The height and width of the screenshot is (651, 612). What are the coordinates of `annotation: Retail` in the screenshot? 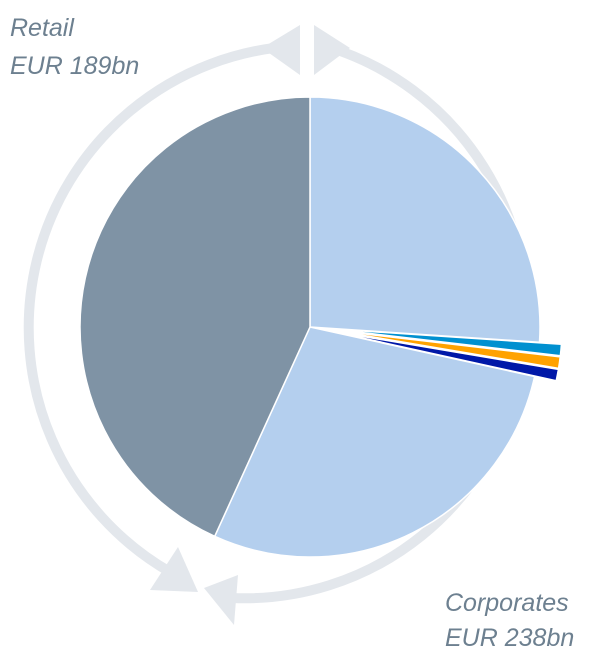 It's located at (42, 28).